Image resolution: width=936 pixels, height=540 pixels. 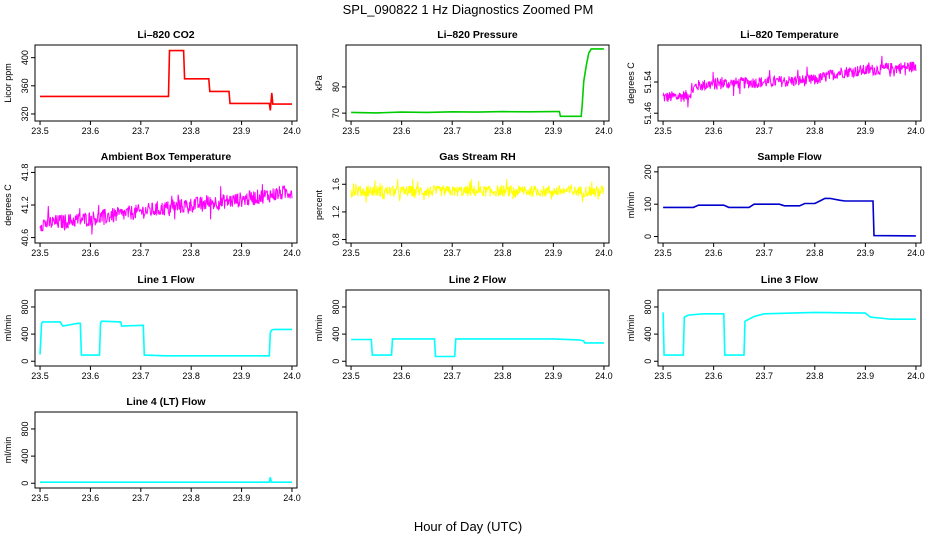 I want to click on y-tick-label: 1.2, so click(x=336, y=212).